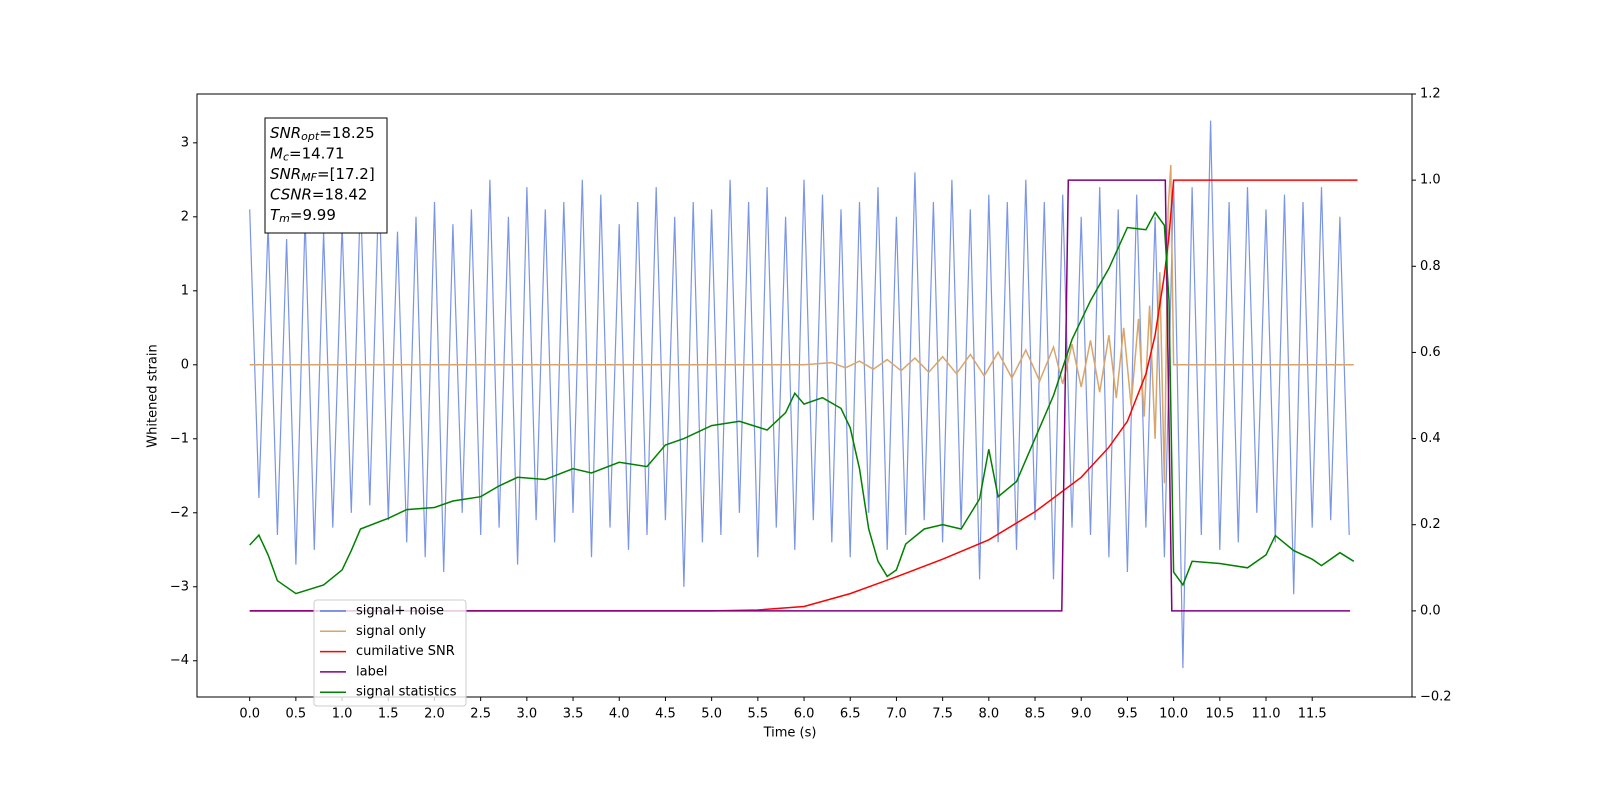 This screenshot has height=804, width=1600. What do you see at coordinates (434, 714) in the screenshot?
I see `x-tick-label: 2.0` at bounding box center [434, 714].